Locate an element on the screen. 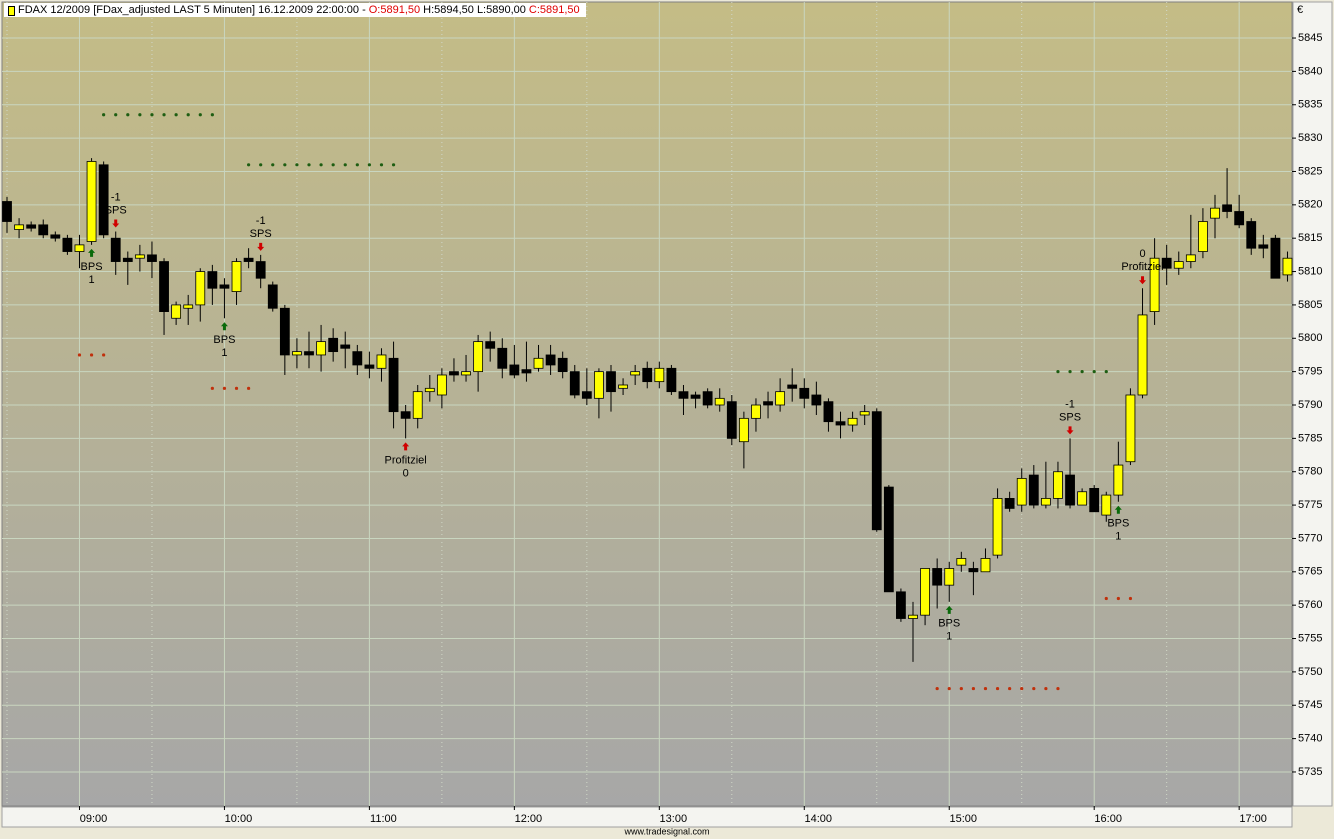 The image size is (1334, 839). signal-label: 1 is located at coordinates (949, 637).